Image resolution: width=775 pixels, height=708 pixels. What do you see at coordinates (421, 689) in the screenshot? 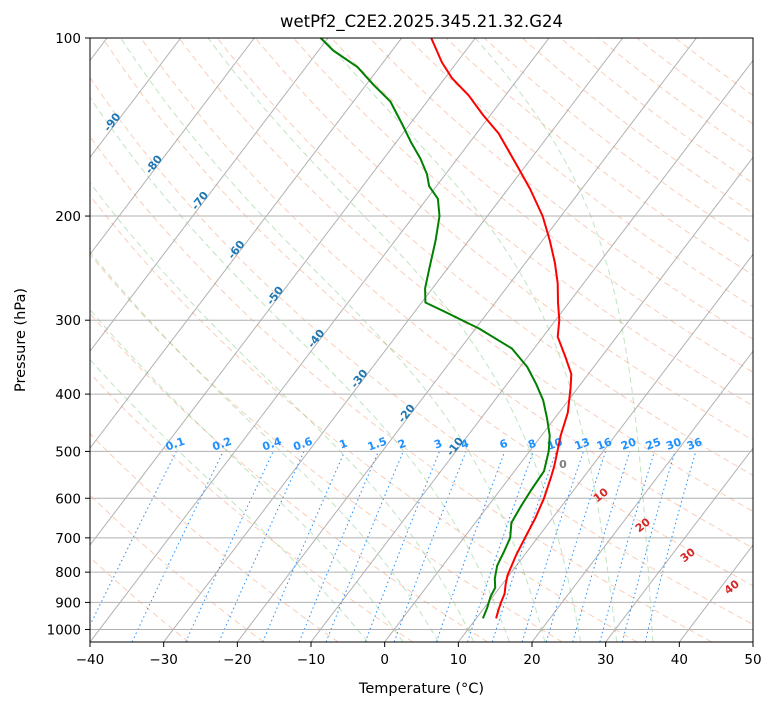
I see `x-axis-title: Temperature (°C)` at bounding box center [421, 689].